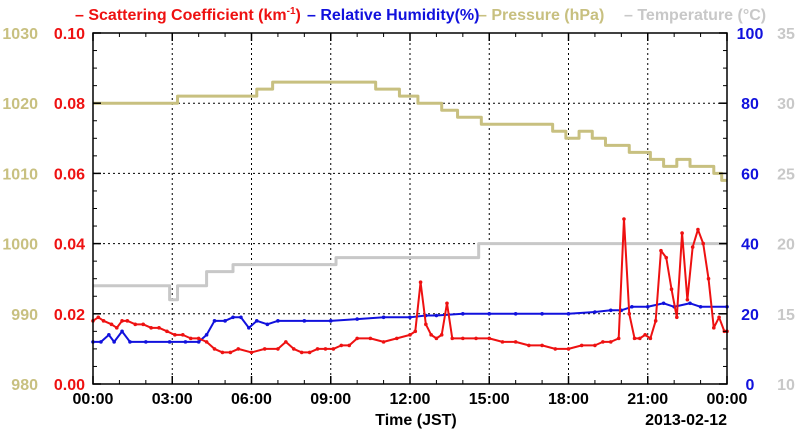 The image size is (800, 434). I want to click on x-tick-label: 15:00, so click(489, 399).